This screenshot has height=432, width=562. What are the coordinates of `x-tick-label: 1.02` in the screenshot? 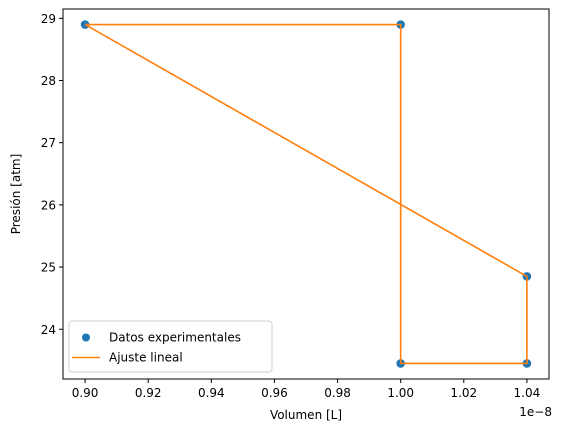 It's located at (463, 393).